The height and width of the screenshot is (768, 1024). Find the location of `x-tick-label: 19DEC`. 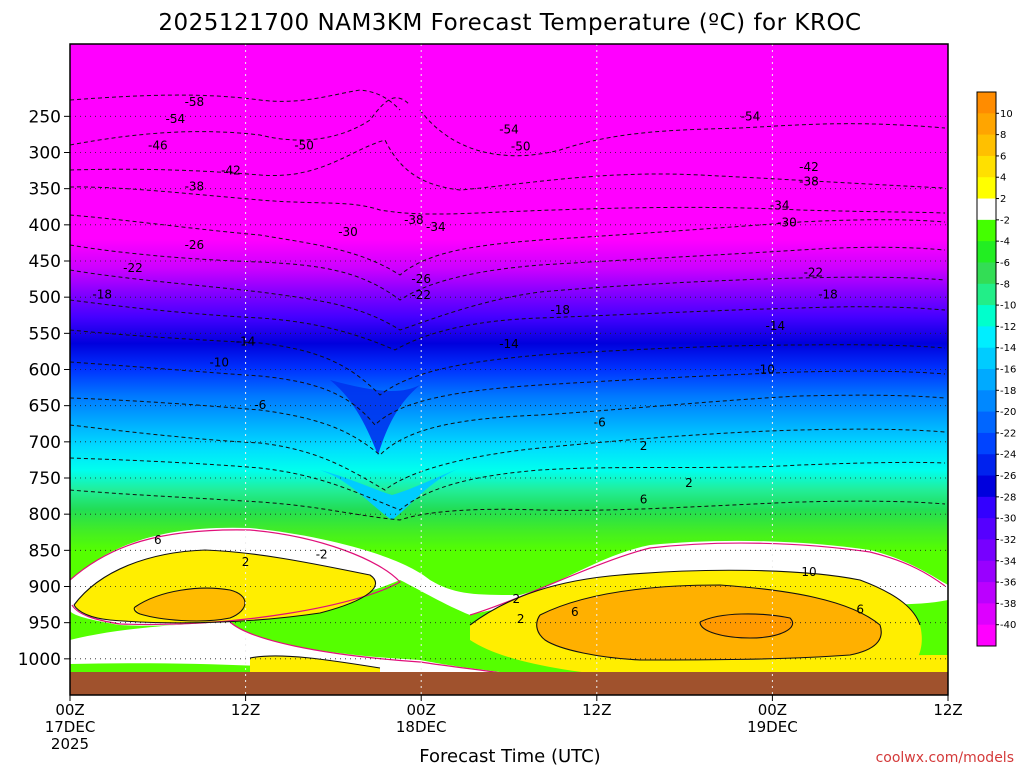

x-tick-label: 19DEC is located at coordinates (772, 727).